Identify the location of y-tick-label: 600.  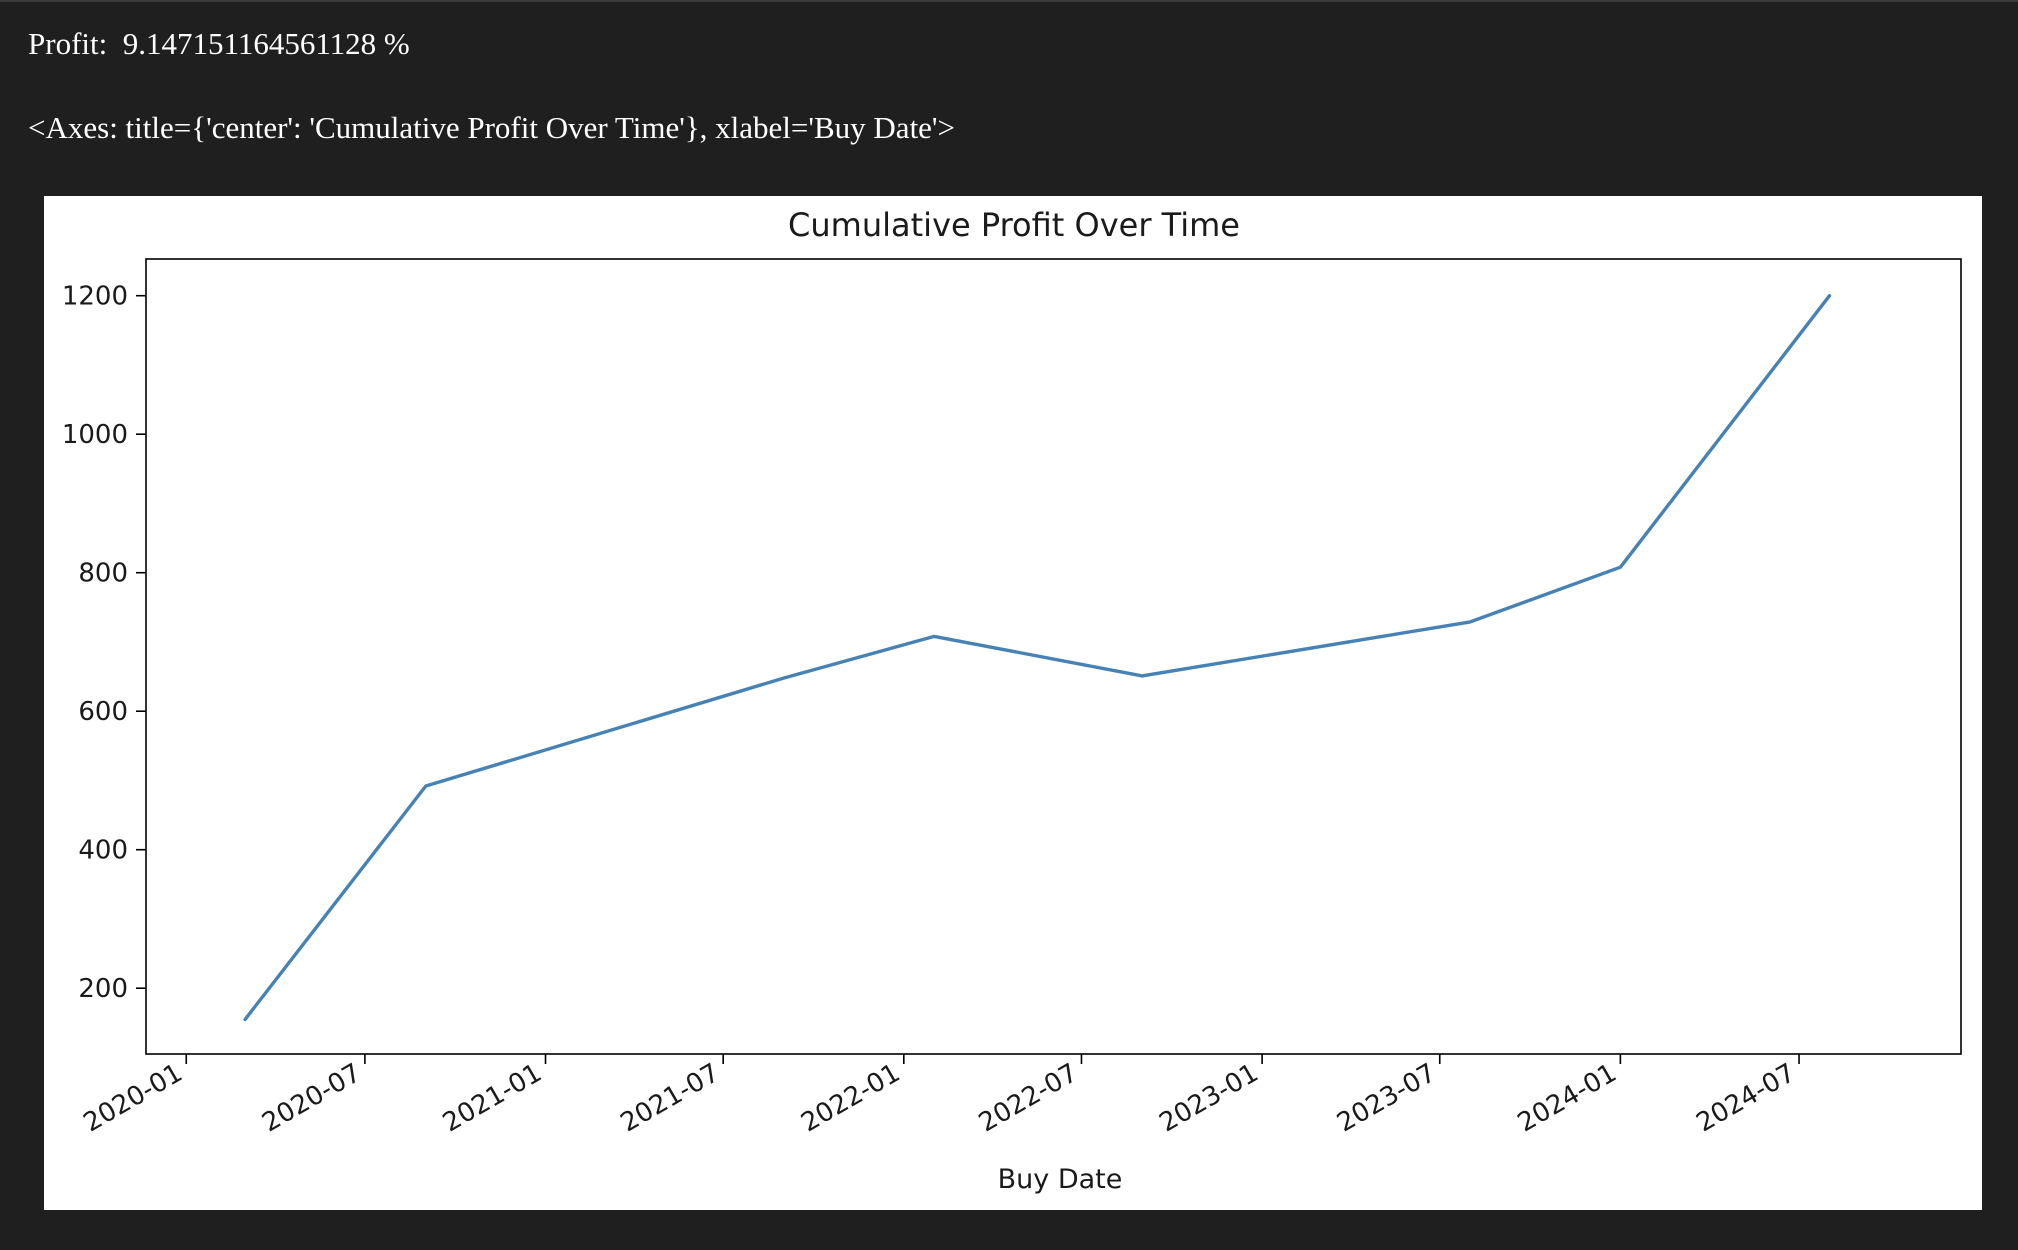
(103, 712).